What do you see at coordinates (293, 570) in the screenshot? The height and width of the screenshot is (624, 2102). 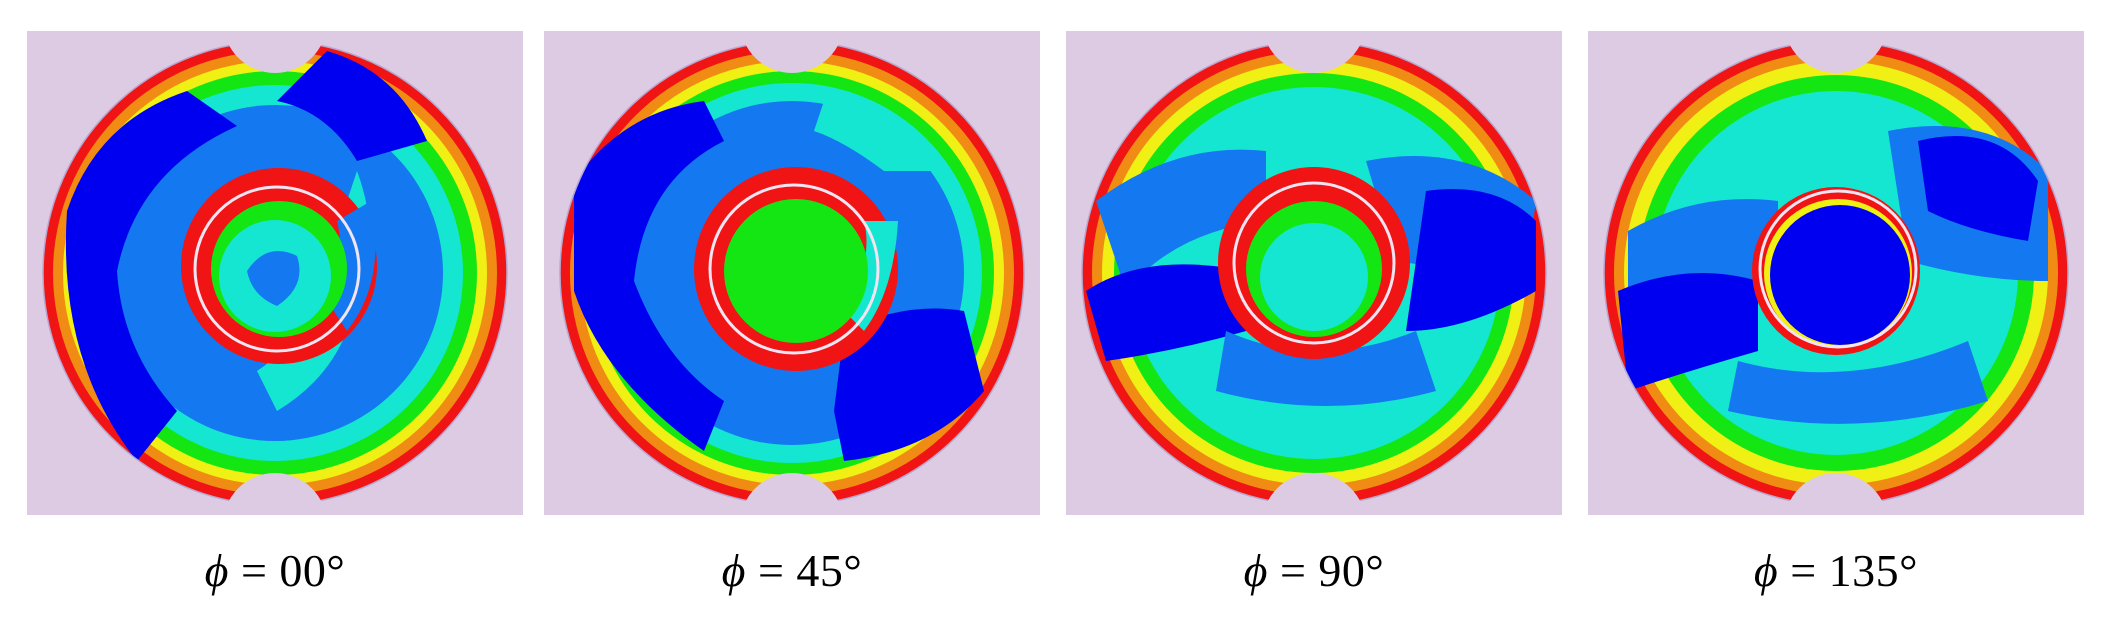 I see `angle-value: = 00°` at bounding box center [293, 570].